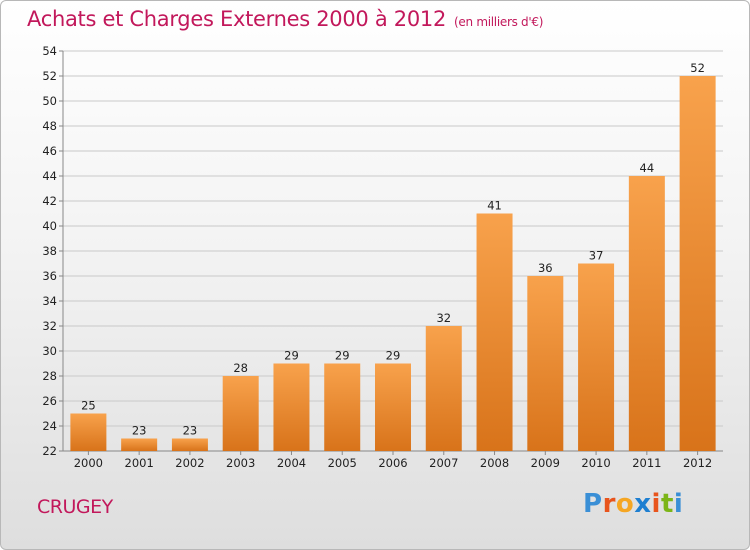  I want to click on chart-subtitle: (en milliers d'€), so click(499, 22).